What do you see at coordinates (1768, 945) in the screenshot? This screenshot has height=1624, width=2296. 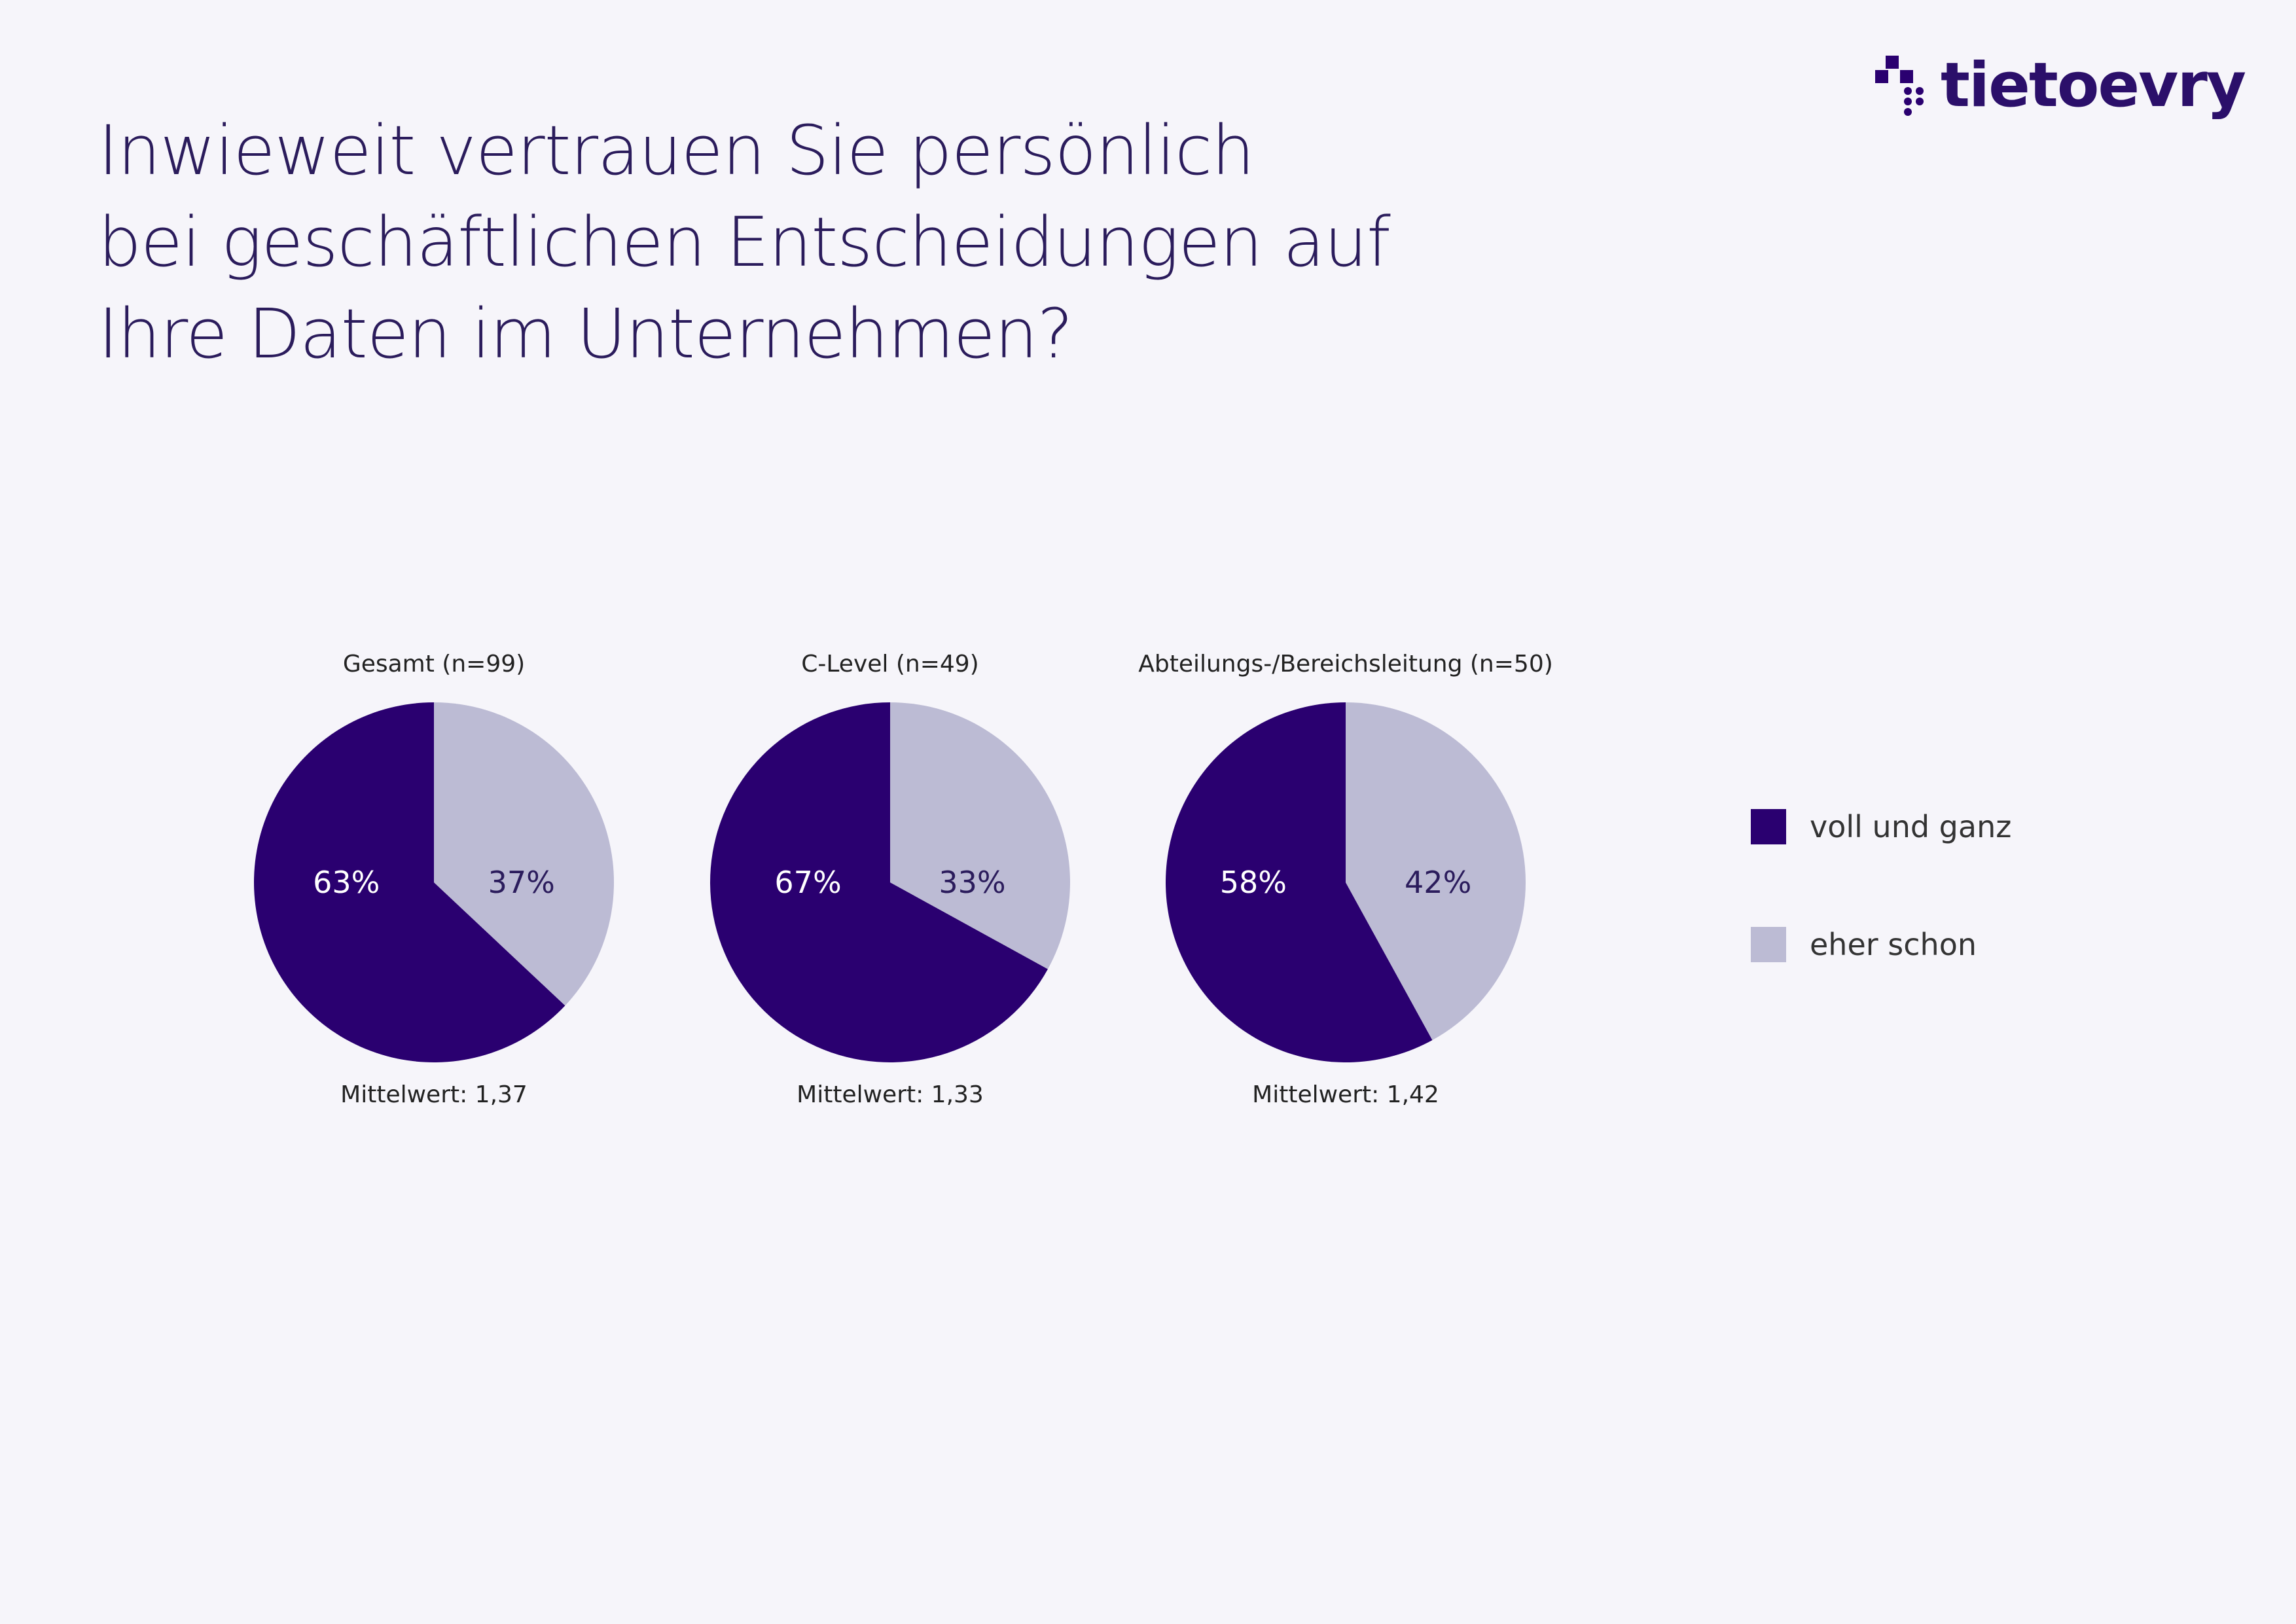 I see `legend-swatch-light` at bounding box center [1768, 945].